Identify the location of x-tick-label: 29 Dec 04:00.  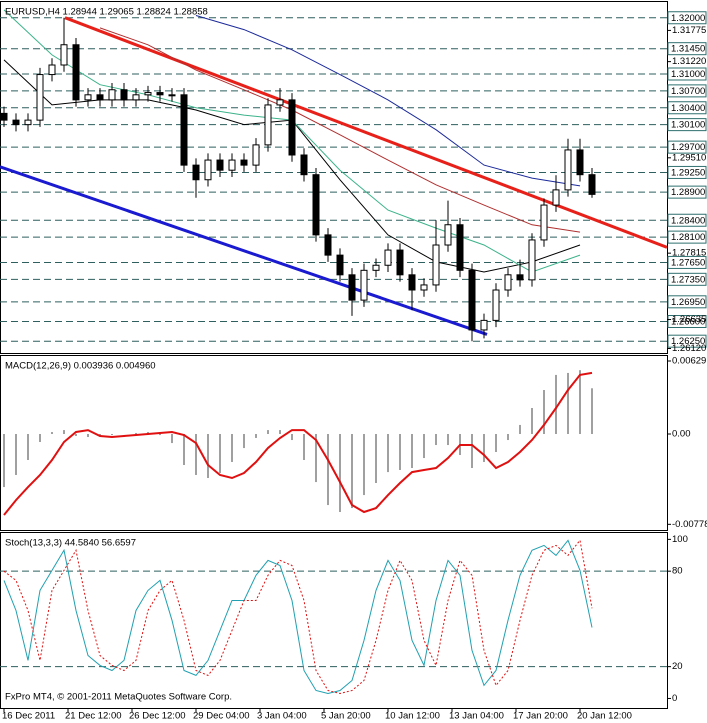
(221, 716).